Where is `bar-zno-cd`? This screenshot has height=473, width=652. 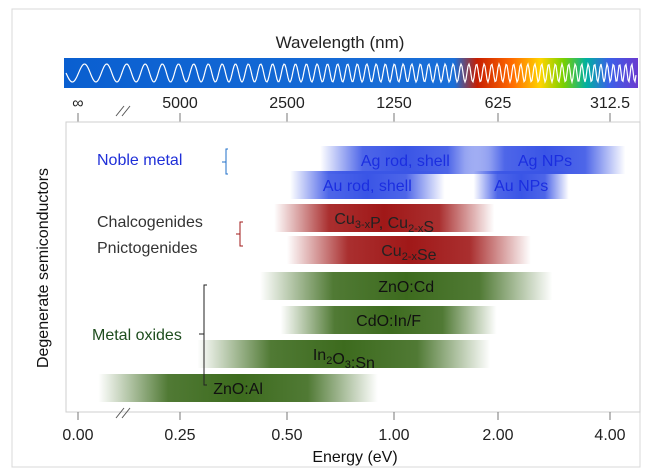 bar-zno-cd is located at coordinates (406, 286).